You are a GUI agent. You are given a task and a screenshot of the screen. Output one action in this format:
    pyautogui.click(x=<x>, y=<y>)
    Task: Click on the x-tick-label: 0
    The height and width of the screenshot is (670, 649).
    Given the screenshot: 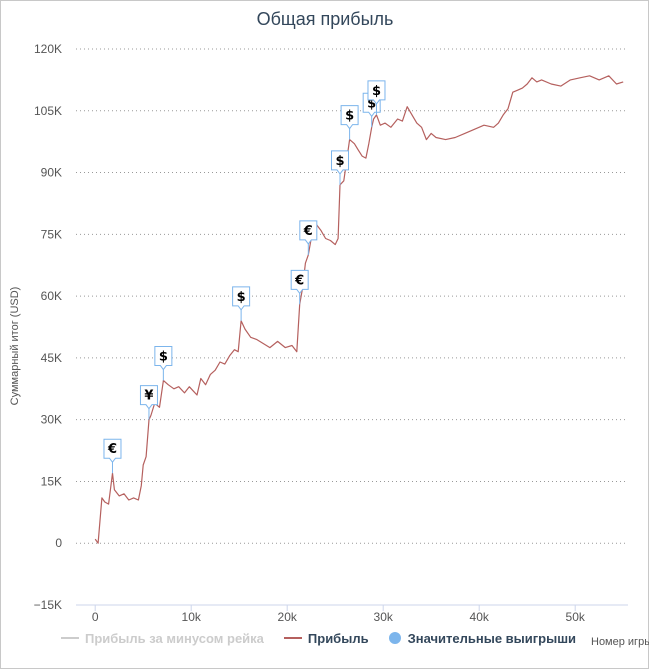 What is the action you would take?
    pyautogui.click(x=95, y=617)
    